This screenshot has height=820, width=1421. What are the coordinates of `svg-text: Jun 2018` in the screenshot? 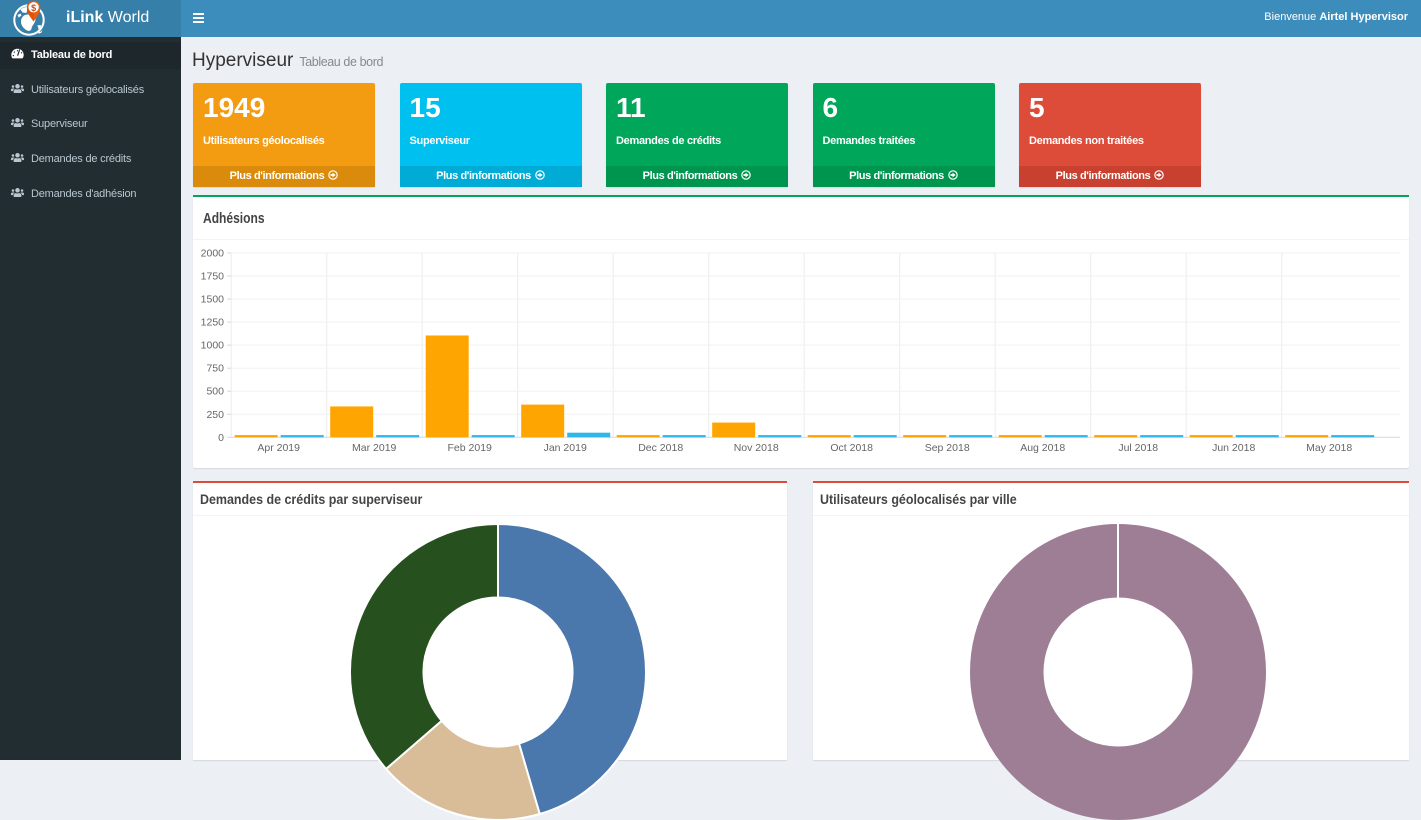 It's located at (1233, 448).